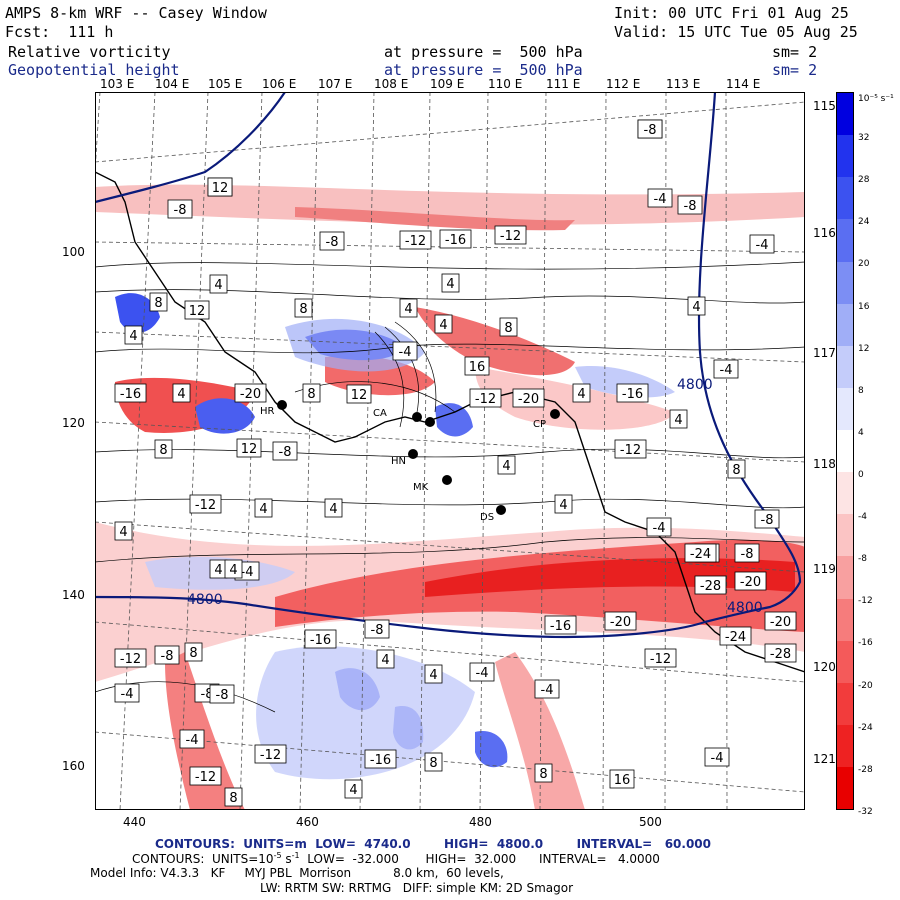 The width and height of the screenshot is (900, 900). Describe the element at coordinates (279, 84) in the screenshot. I see `lon-label: 106 E` at that location.